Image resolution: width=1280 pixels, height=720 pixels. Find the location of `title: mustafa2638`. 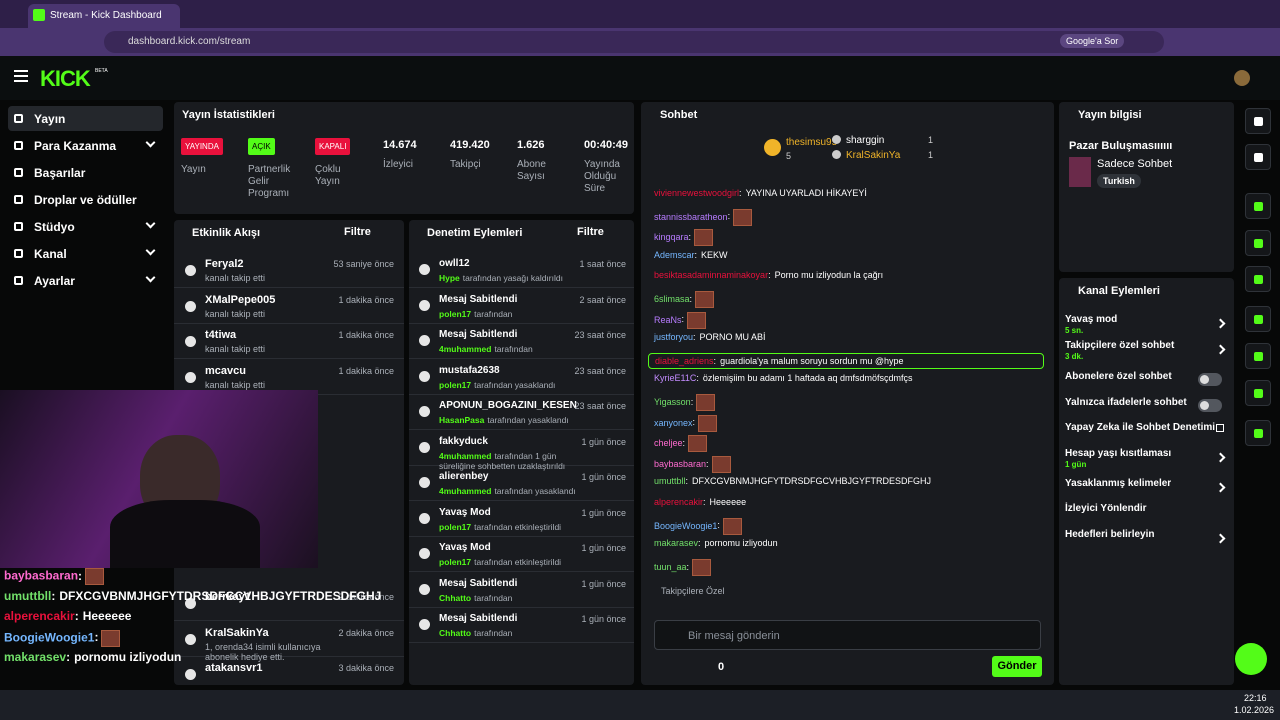

title: mustafa2638 is located at coordinates (469, 370).